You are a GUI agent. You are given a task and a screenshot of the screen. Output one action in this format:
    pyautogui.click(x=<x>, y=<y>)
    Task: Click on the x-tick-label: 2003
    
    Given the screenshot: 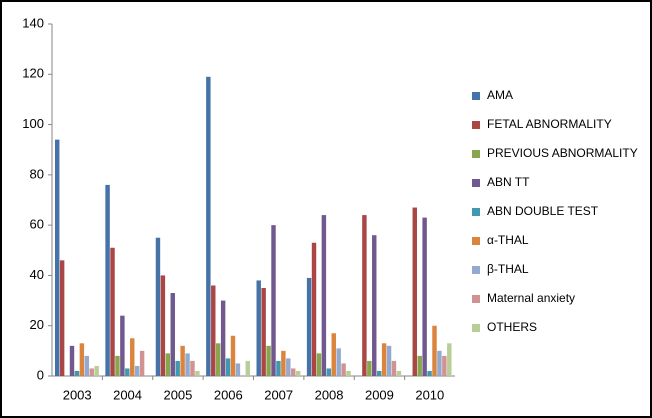 What is the action you would take?
    pyautogui.click(x=77, y=394)
    